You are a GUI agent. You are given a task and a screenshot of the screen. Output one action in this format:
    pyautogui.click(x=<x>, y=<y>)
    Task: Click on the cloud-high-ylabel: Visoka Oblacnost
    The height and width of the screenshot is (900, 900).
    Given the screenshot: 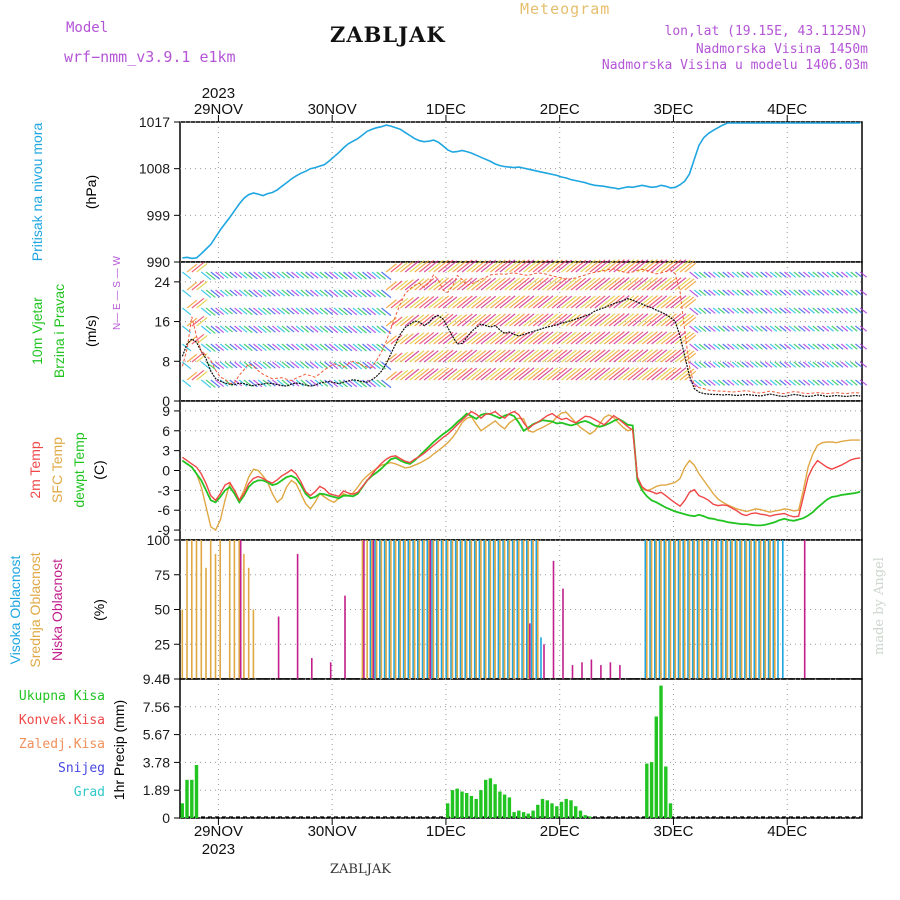 What is the action you would take?
    pyautogui.click(x=15, y=610)
    